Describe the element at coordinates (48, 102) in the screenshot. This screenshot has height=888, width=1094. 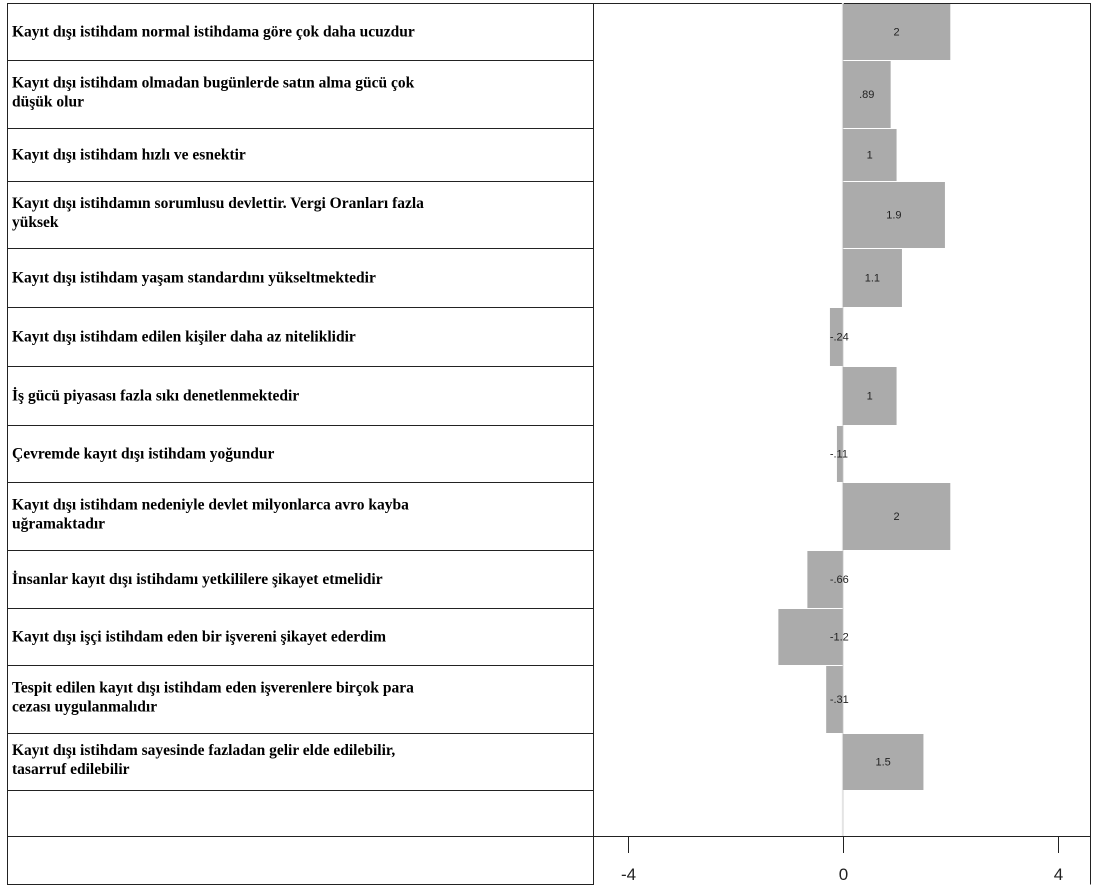
I see `category-label: düşük olur` at that location.